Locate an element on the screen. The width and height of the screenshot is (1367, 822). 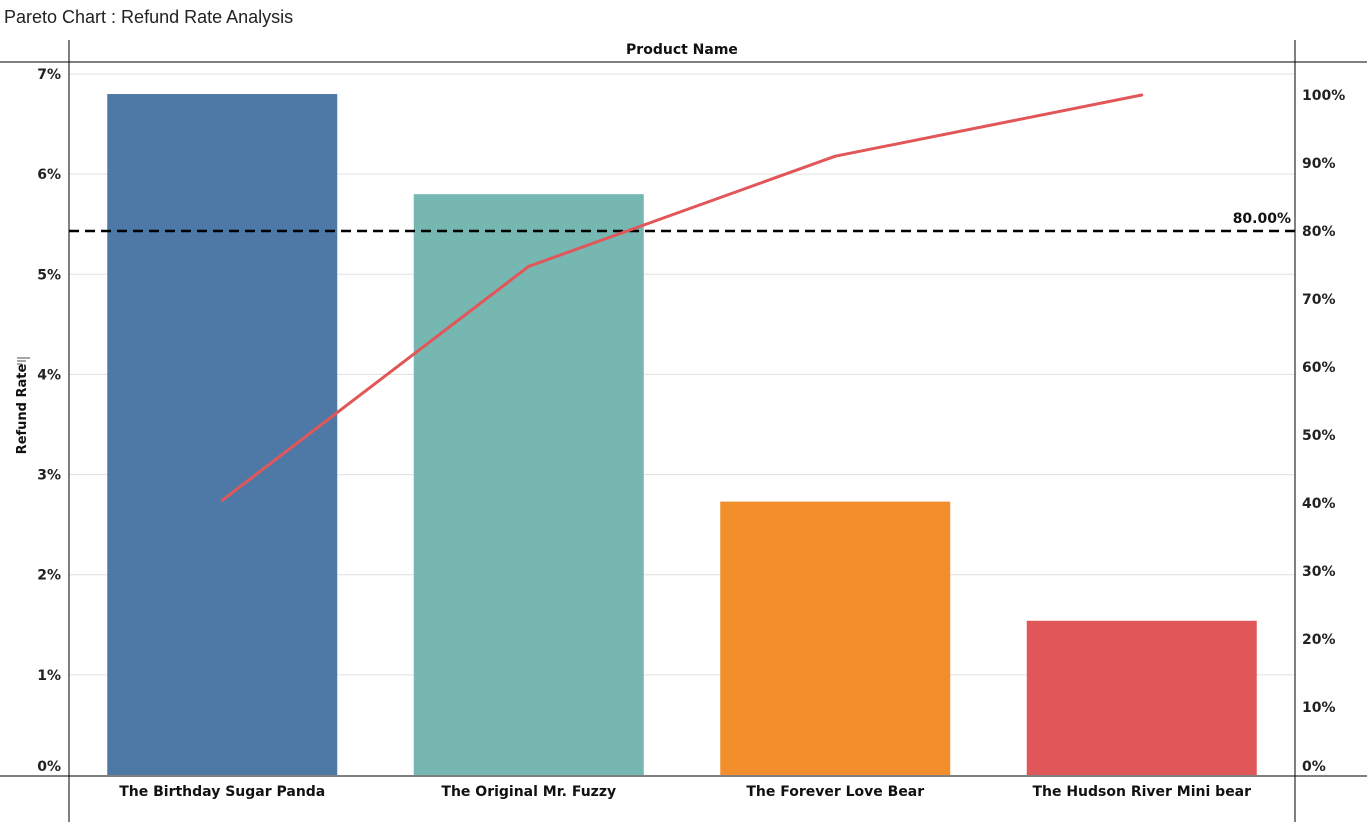
category-label: The Birthday Sugar Panda is located at coordinates (222, 792).